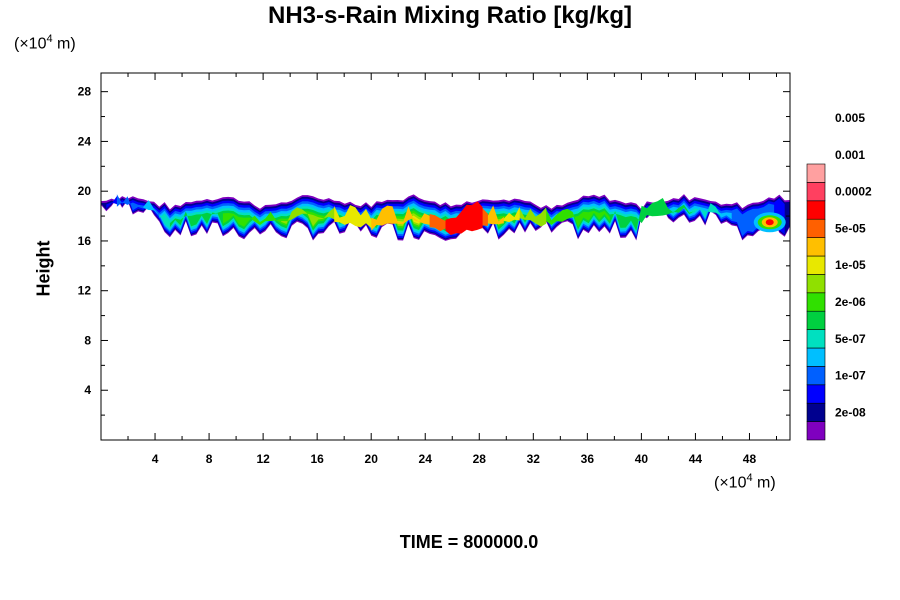 The height and width of the screenshot is (600, 900). What do you see at coordinates (85, 191) in the screenshot?
I see `y-tick-label: 20` at bounding box center [85, 191].